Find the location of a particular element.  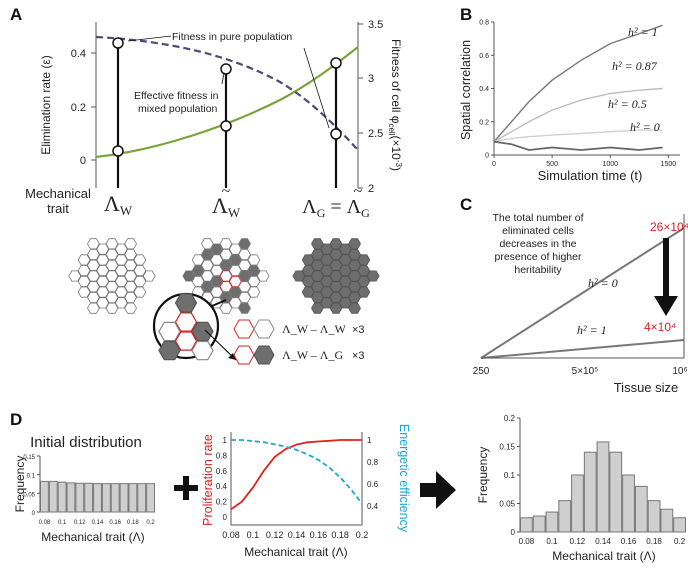

series-label-h05: h² = 0.5 is located at coordinates (627, 104).